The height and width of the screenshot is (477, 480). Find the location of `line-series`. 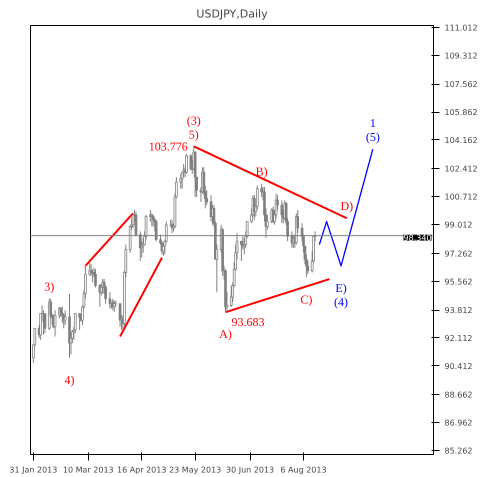

line-series is located at coordinates (346, 207).